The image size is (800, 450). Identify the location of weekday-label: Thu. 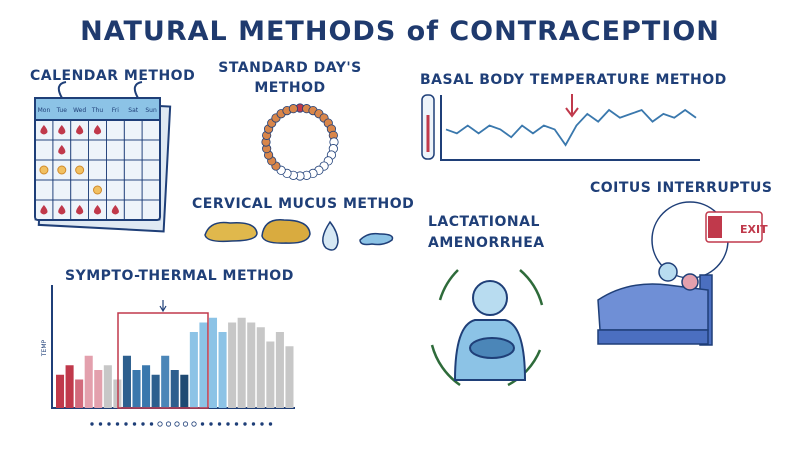
(97, 110).